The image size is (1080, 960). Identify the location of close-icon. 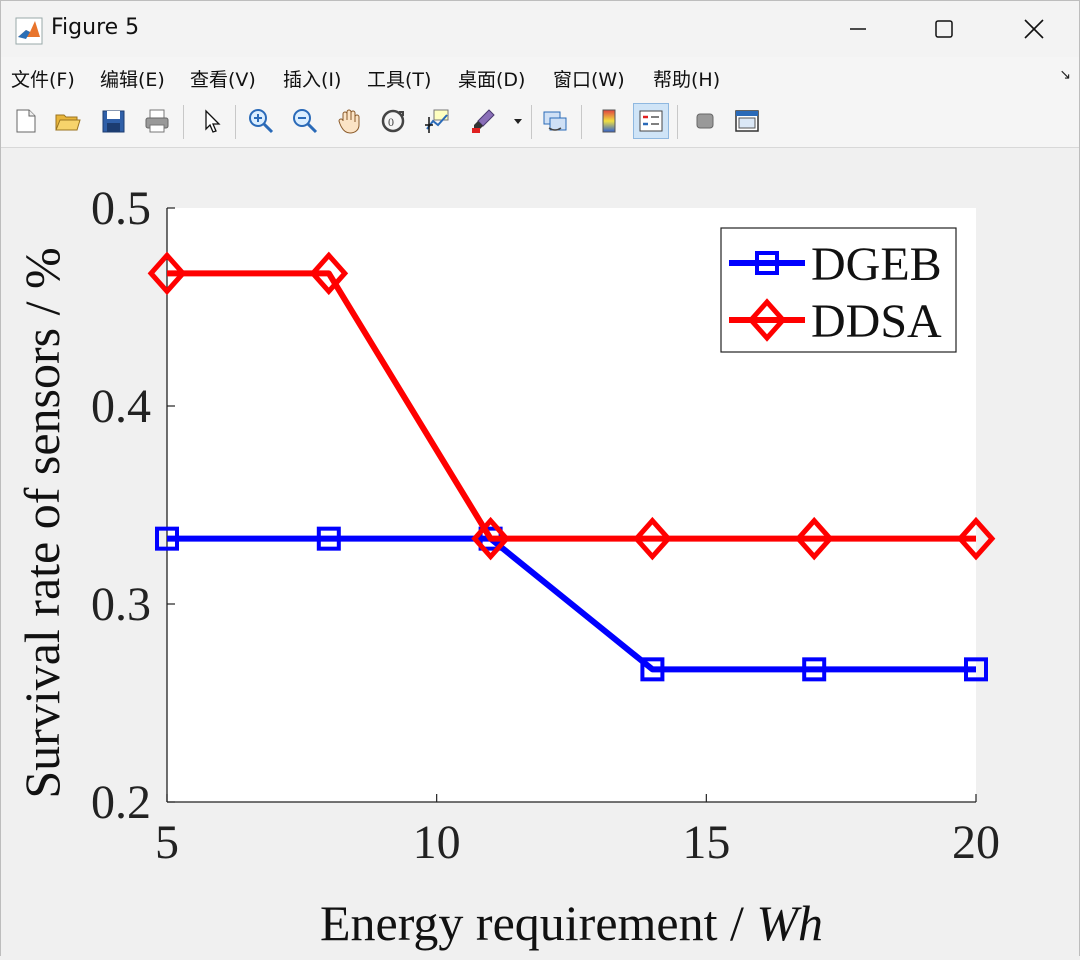
(1034, 29).